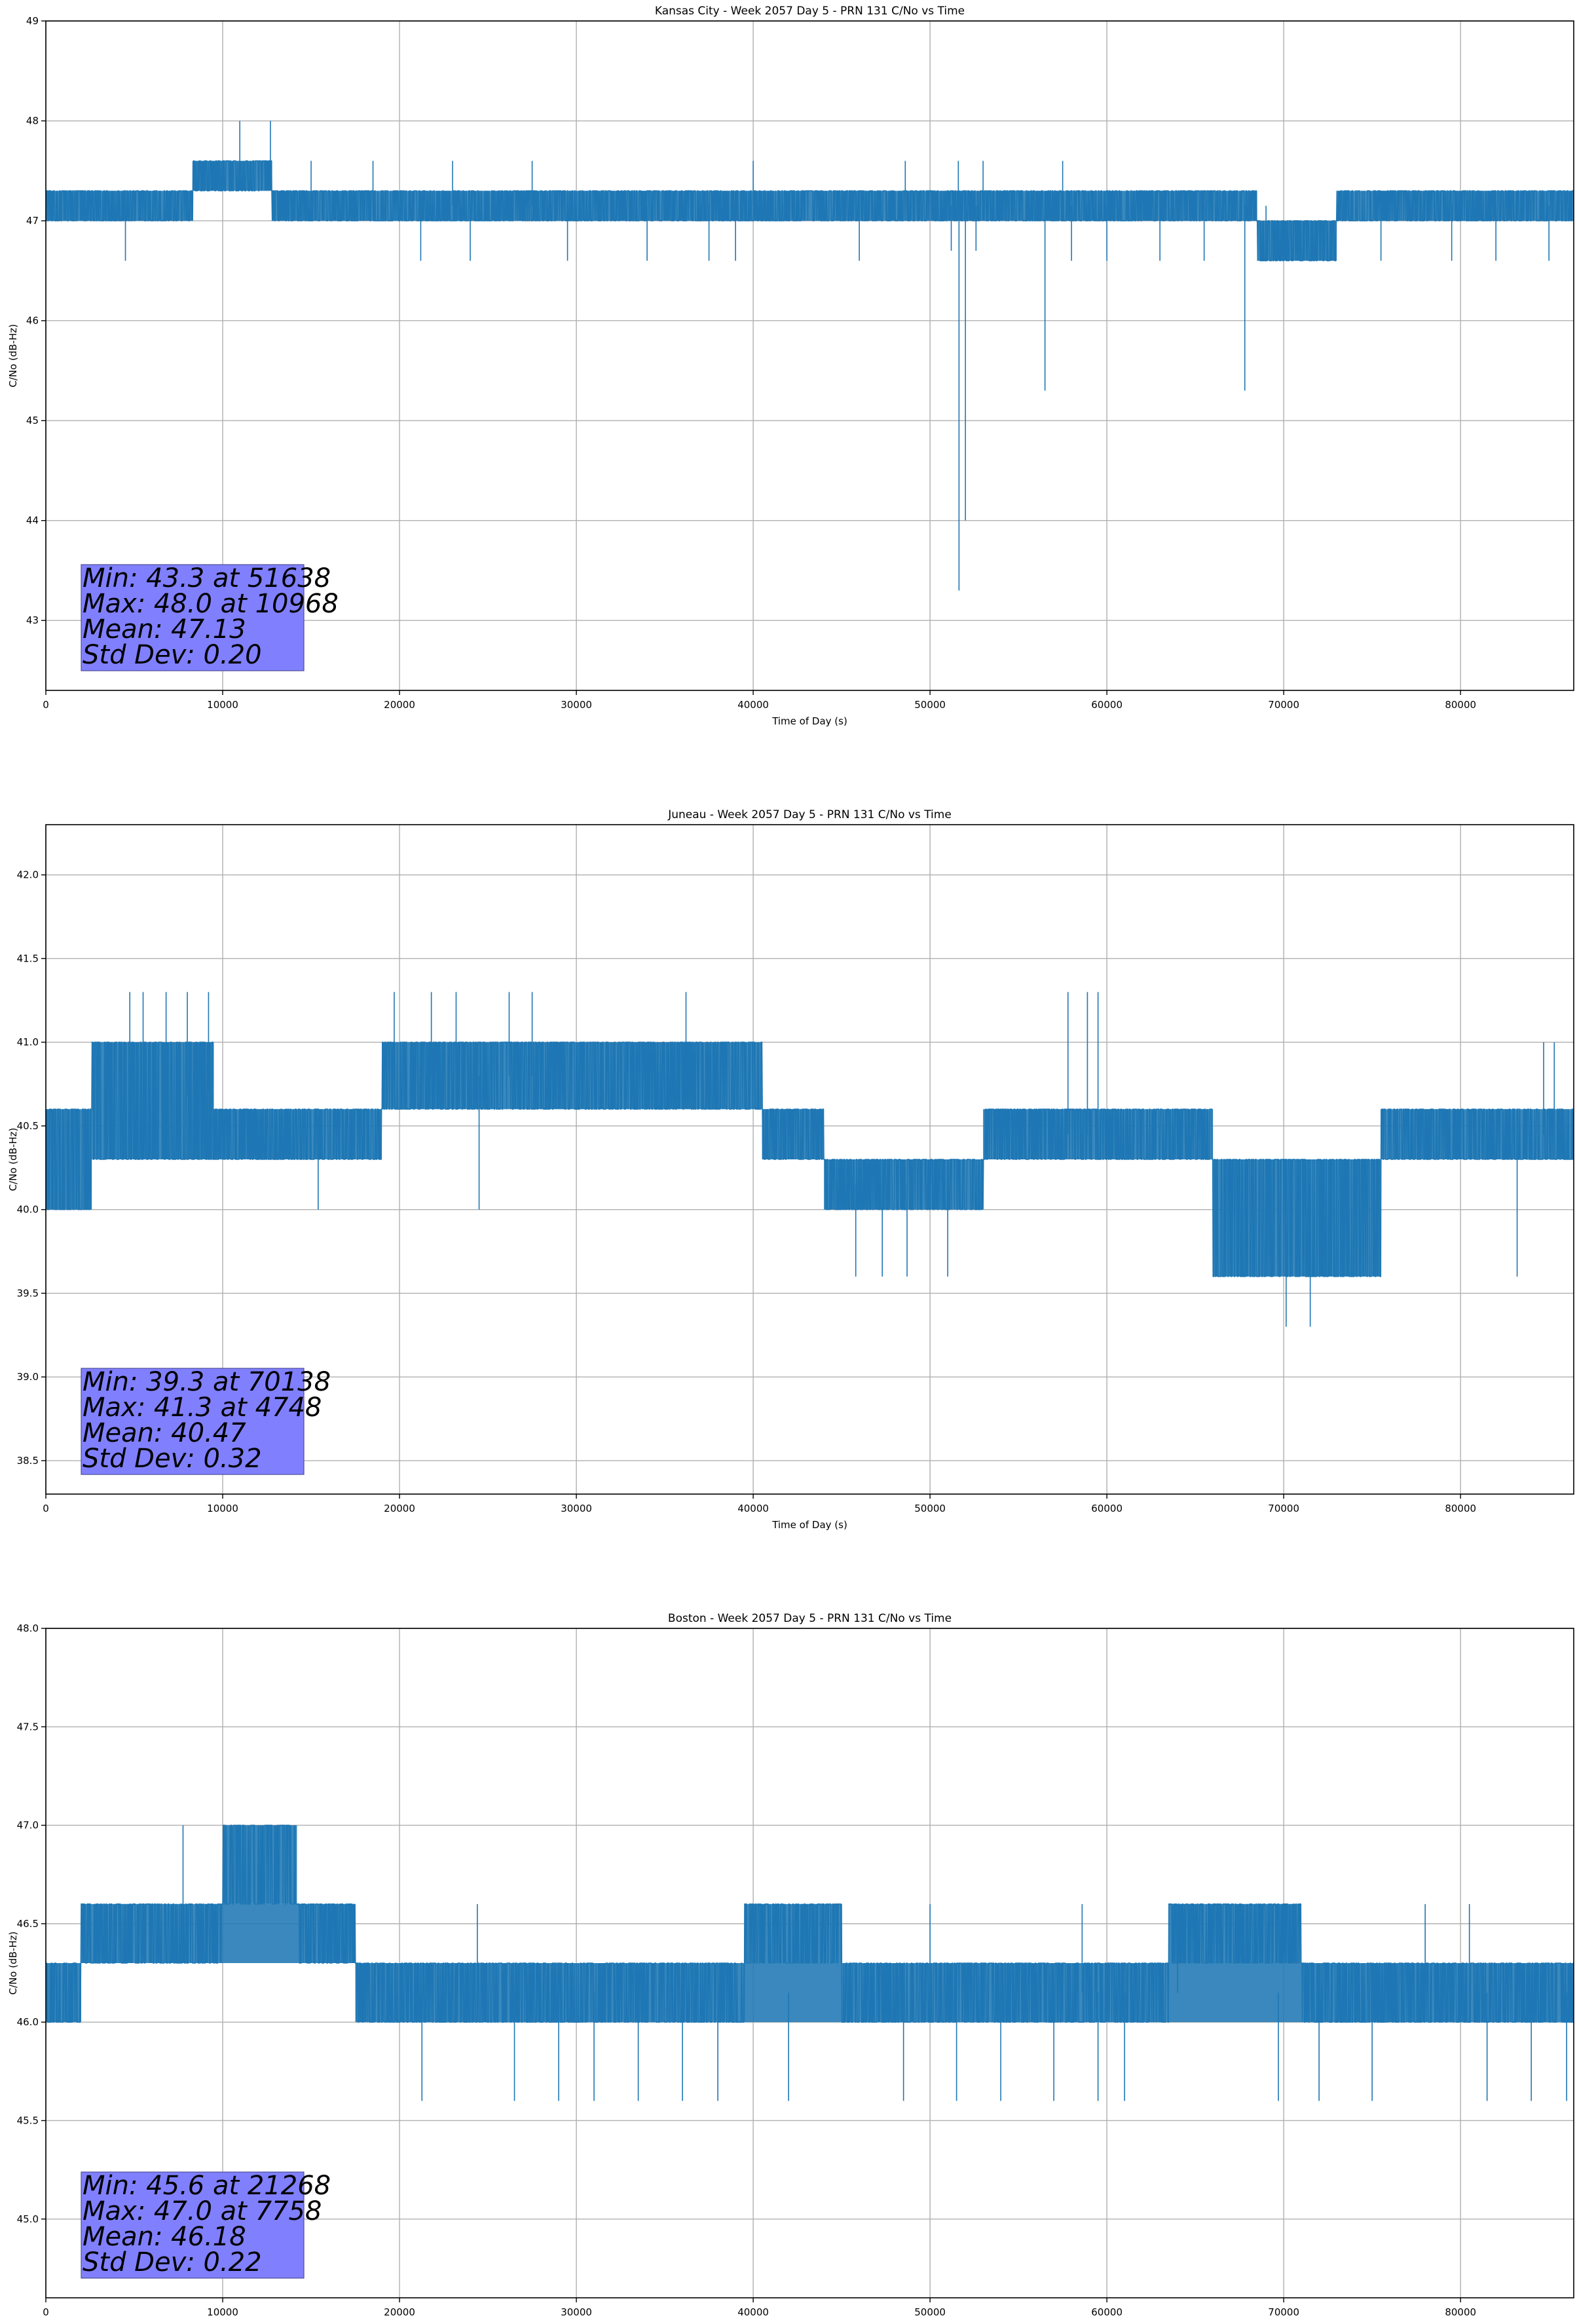 The image size is (1577, 2324). Describe the element at coordinates (32, 21) in the screenshot. I see `y-tick-label: 49` at that location.